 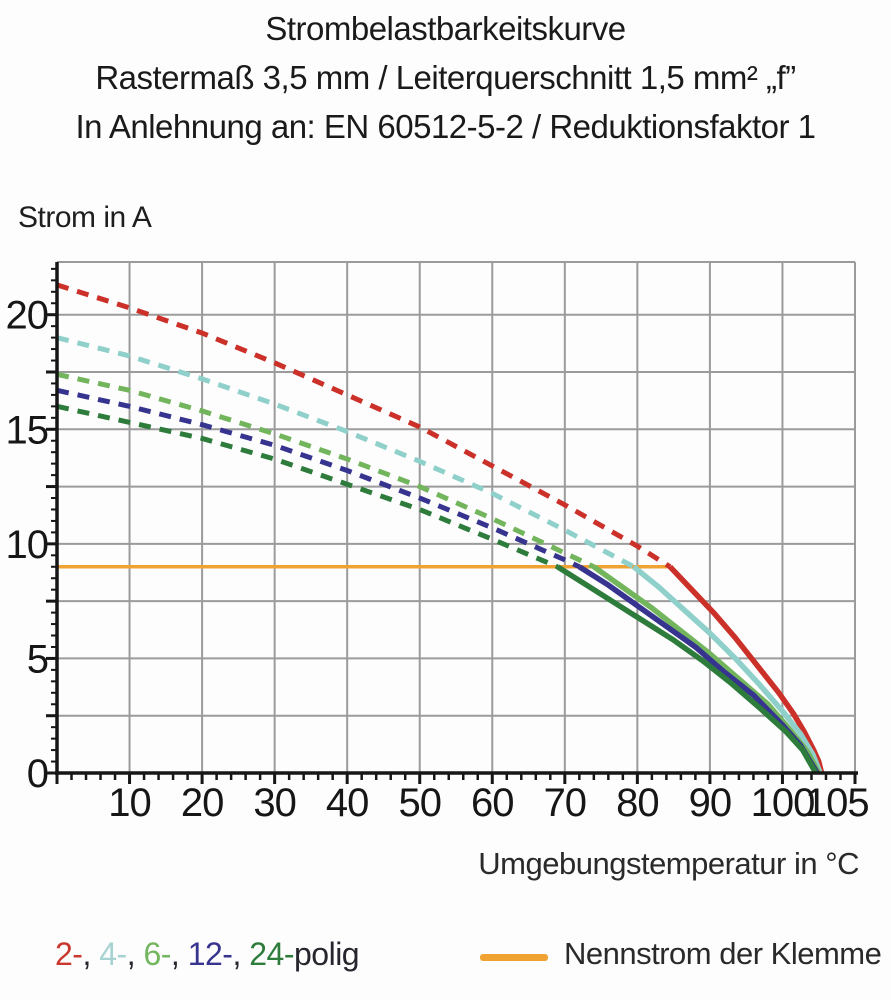 I want to click on y-tick-label: 0, so click(x=37, y=774).